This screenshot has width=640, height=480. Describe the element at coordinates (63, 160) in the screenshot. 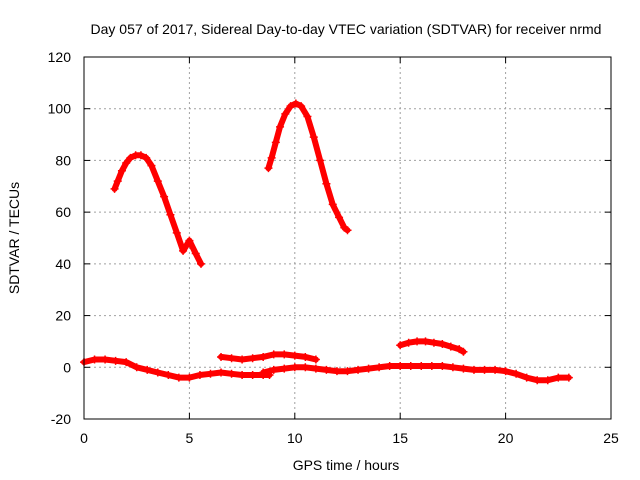

I see `y-tick-label: 80` at that location.